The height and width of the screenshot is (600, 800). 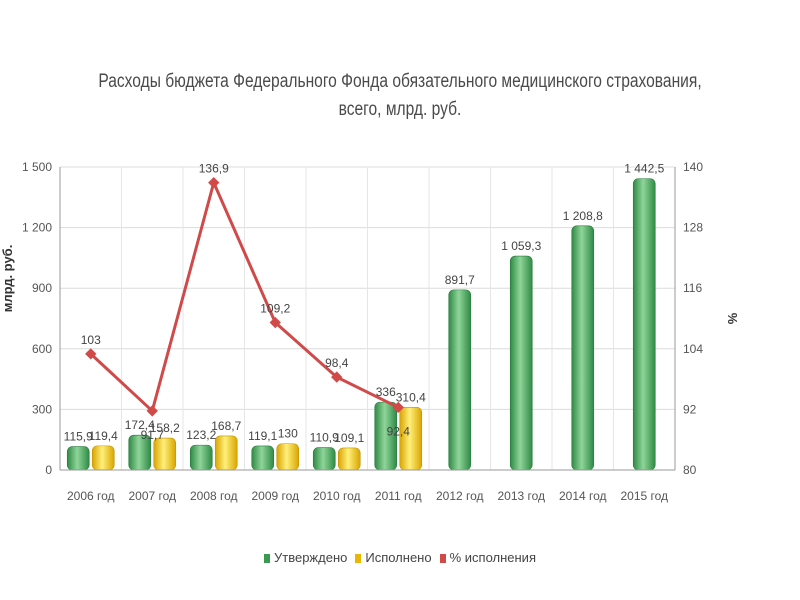 What do you see at coordinates (644, 169) in the screenshot?
I see `bar-data-label: 1 442,5` at bounding box center [644, 169].